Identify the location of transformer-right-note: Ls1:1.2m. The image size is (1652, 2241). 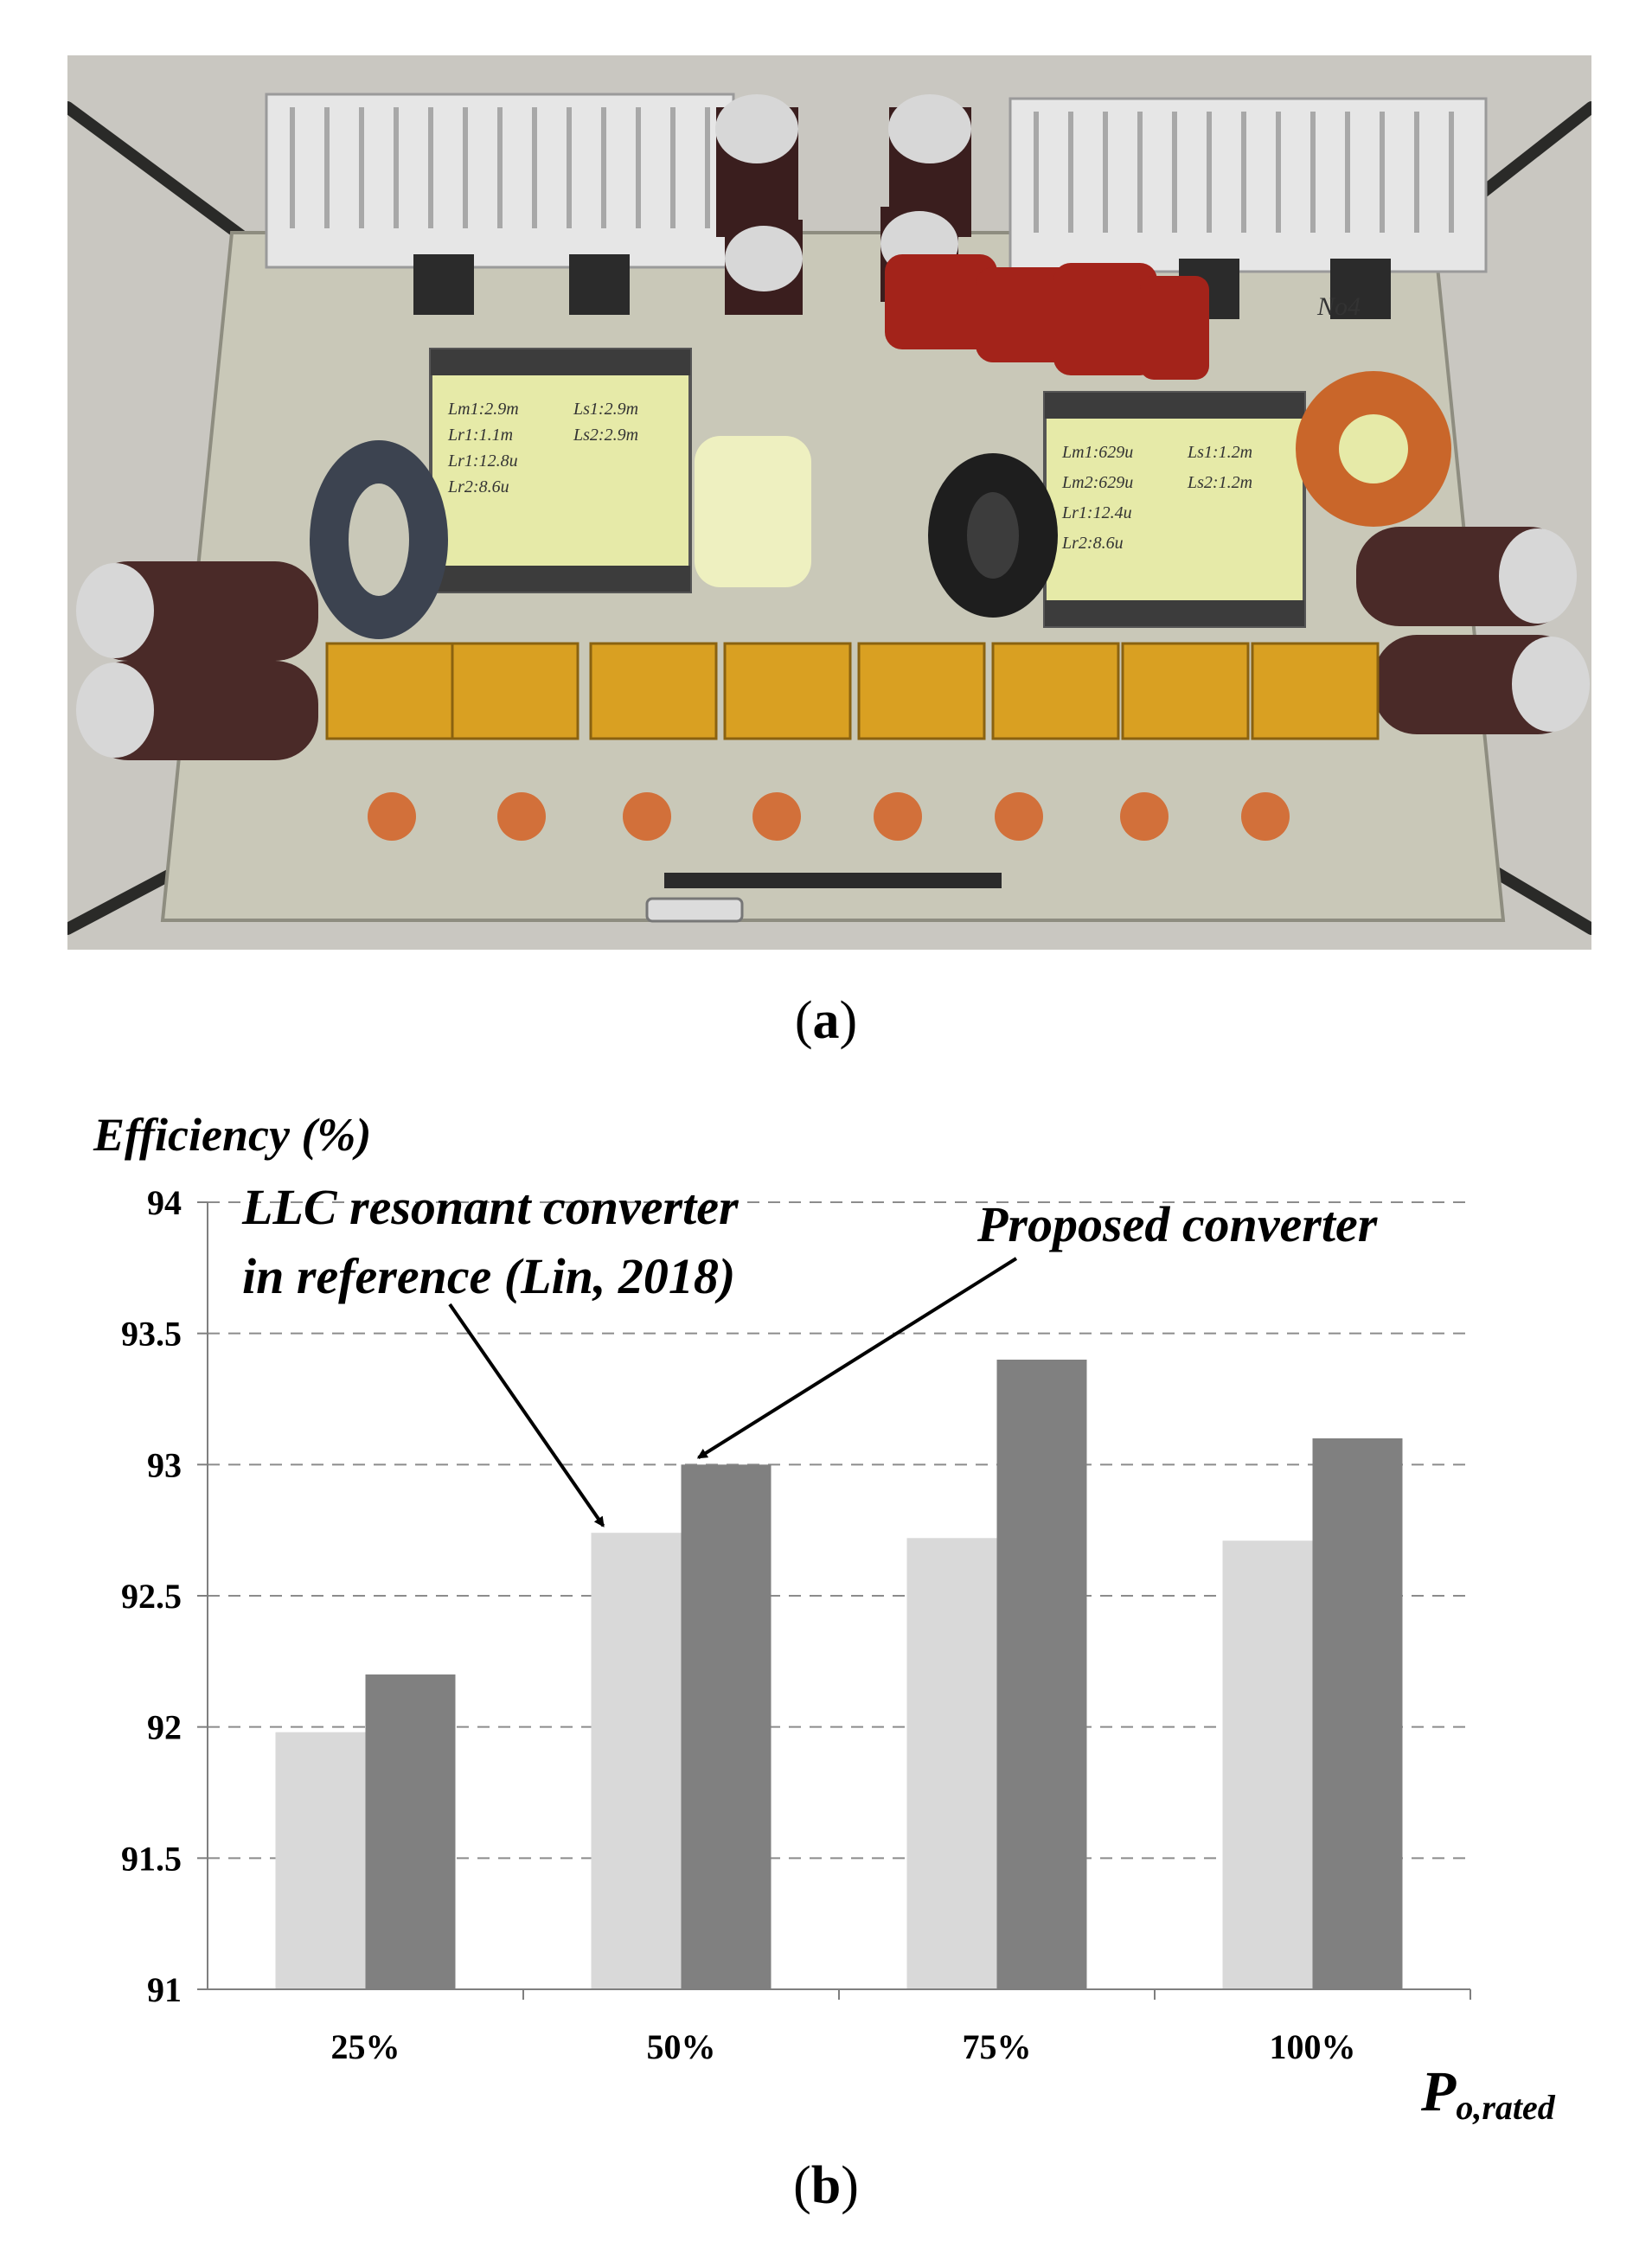
(1219, 453).